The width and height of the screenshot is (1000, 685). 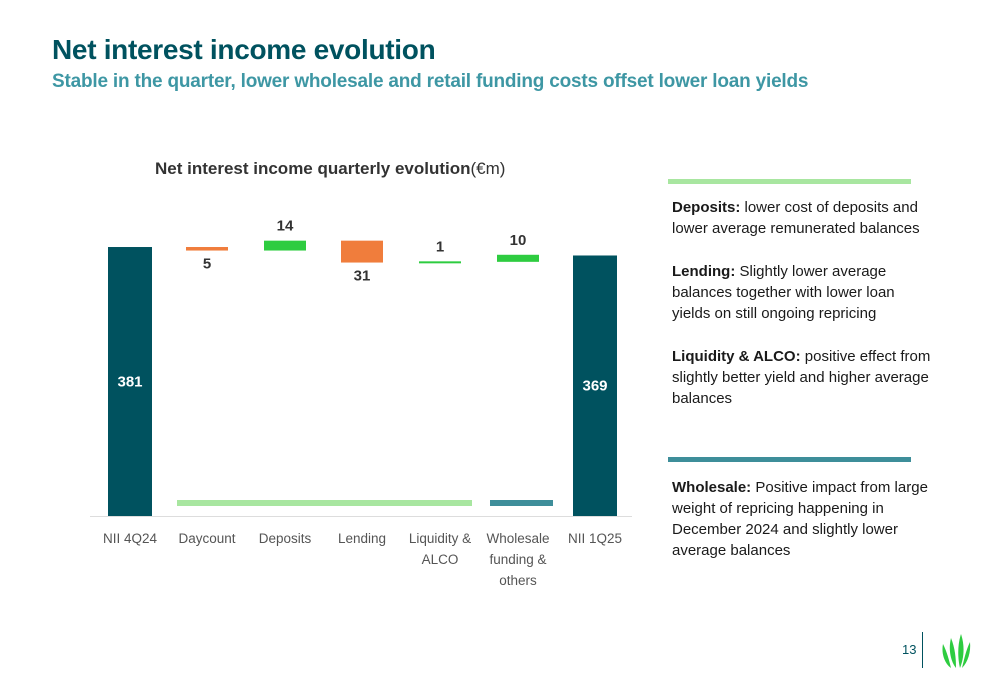 I want to click on group-strip-wholesale, so click(x=521, y=503).